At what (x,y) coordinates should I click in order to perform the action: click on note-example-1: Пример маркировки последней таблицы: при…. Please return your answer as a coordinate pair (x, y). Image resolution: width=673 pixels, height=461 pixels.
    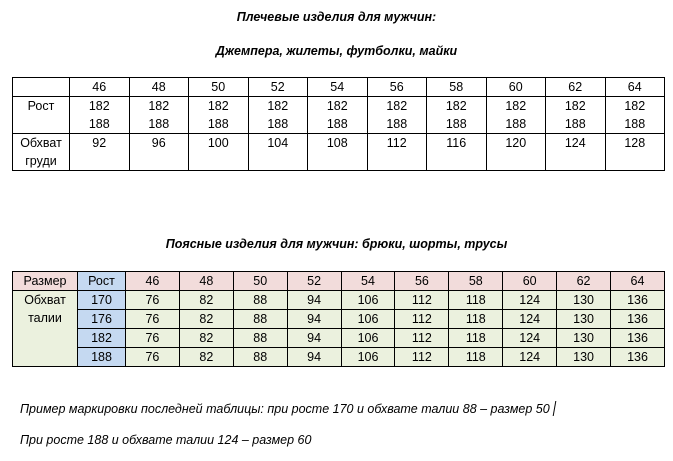
    Looking at the image, I should click on (288, 408).